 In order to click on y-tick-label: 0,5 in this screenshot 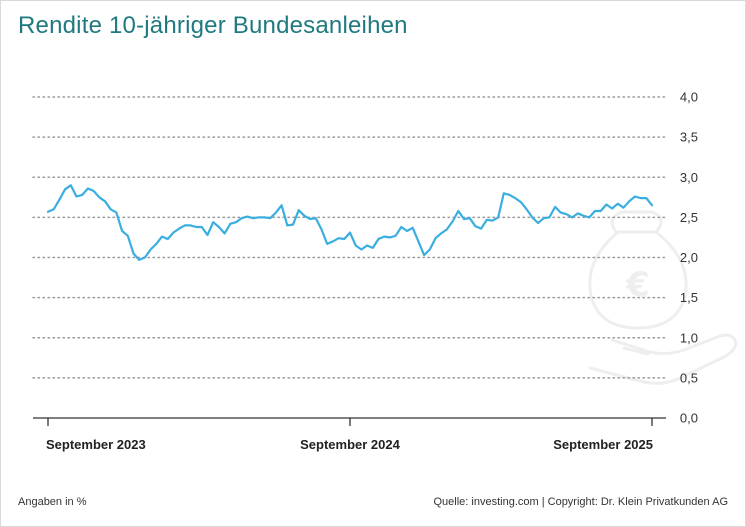, I will do `click(689, 377)`.